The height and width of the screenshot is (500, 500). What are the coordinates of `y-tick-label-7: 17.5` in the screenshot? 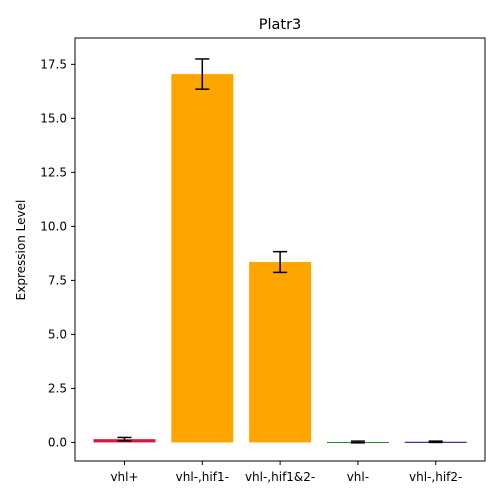 It's located at (53, 64).